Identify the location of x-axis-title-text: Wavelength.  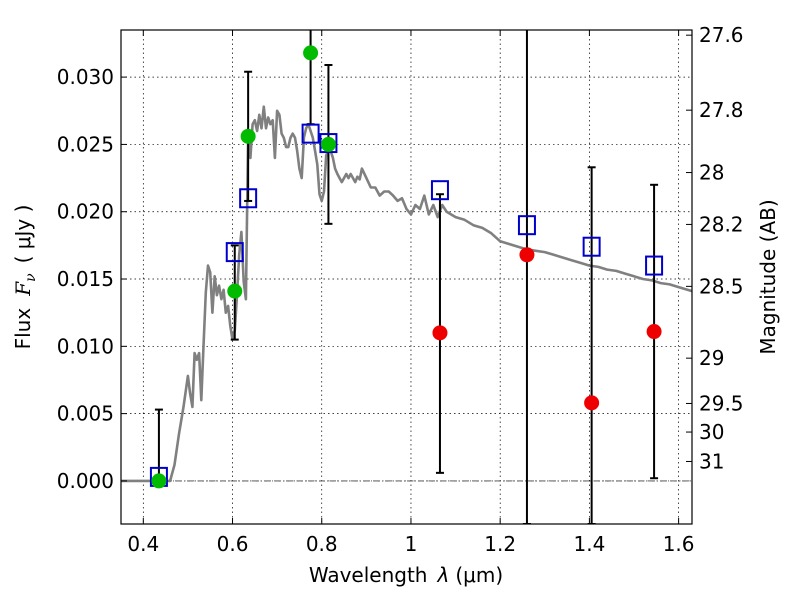
(368, 575).